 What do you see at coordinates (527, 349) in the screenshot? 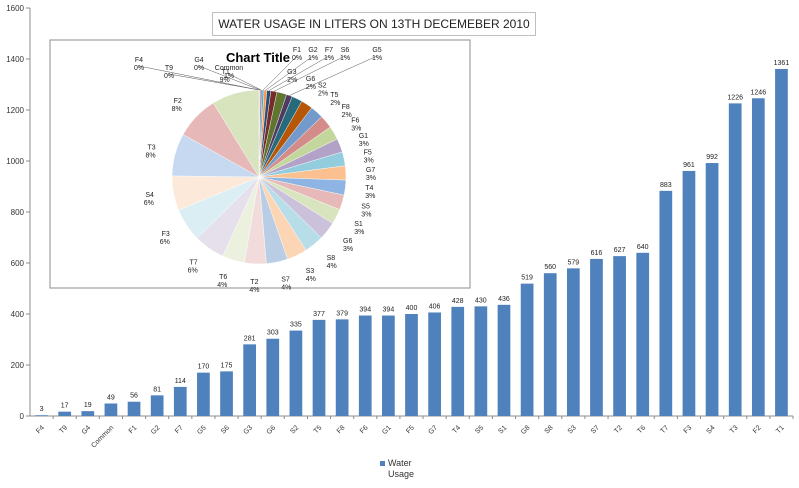
I see `bar-G8` at bounding box center [527, 349].